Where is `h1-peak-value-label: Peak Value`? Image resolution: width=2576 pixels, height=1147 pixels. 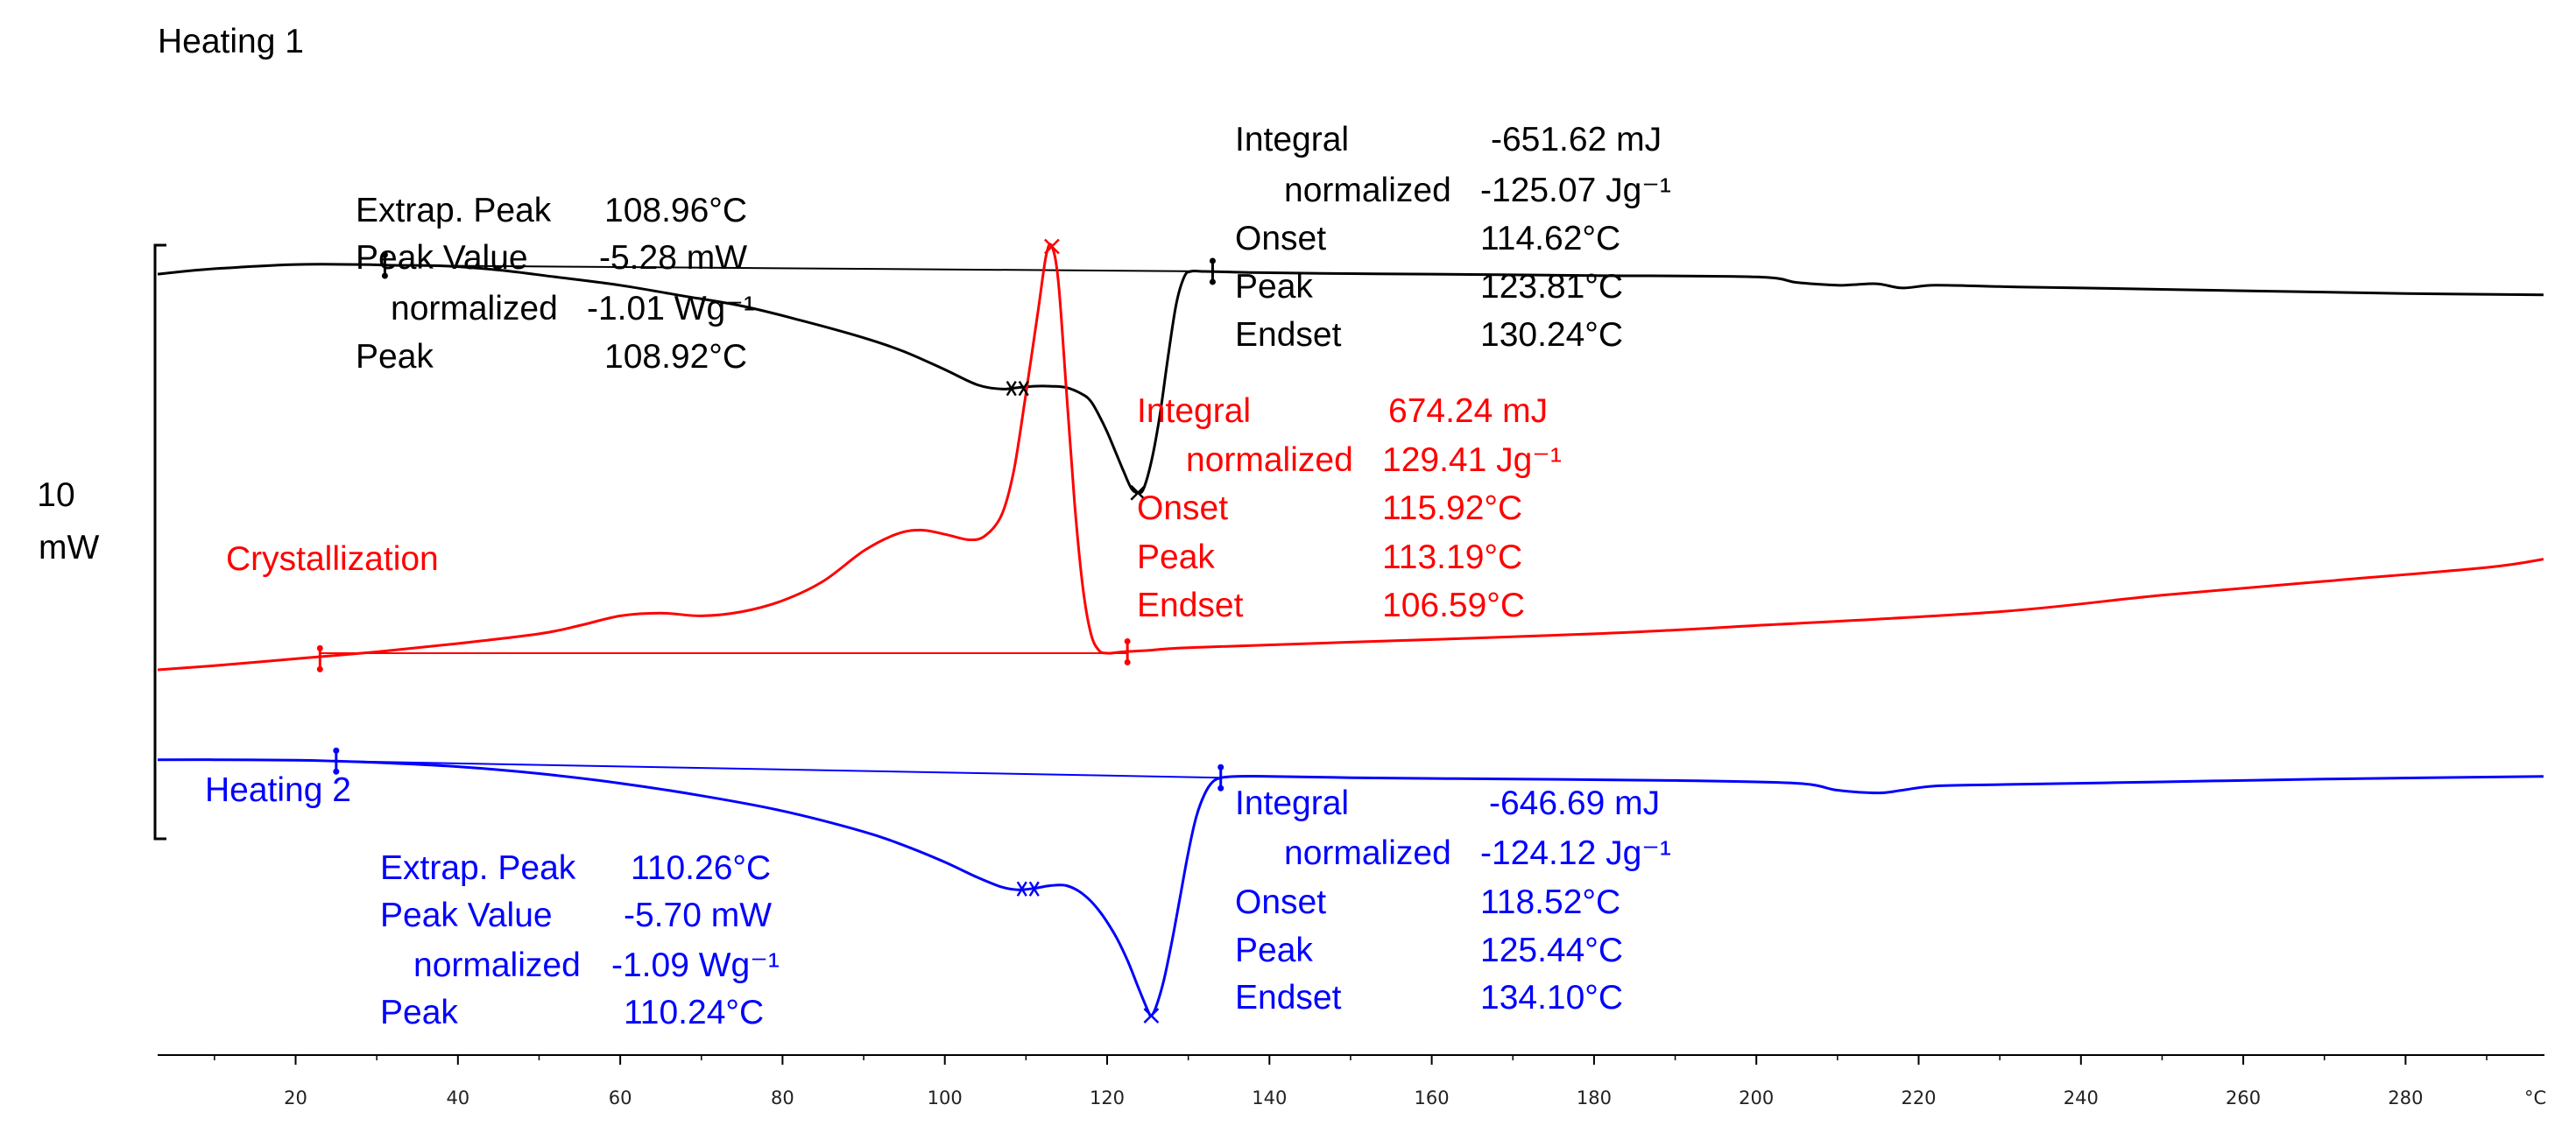 h1-peak-value-label: Peak Value is located at coordinates (442, 258).